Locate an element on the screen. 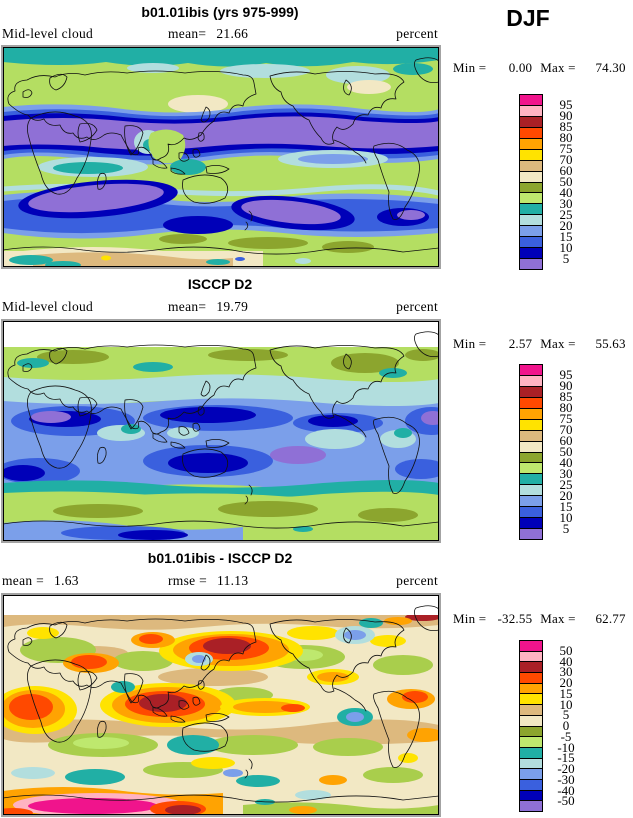 This screenshot has height=818, width=633. panel2-stats-row: Mid-level cloud mean= 19.79 percent is located at coordinates (220, 307).